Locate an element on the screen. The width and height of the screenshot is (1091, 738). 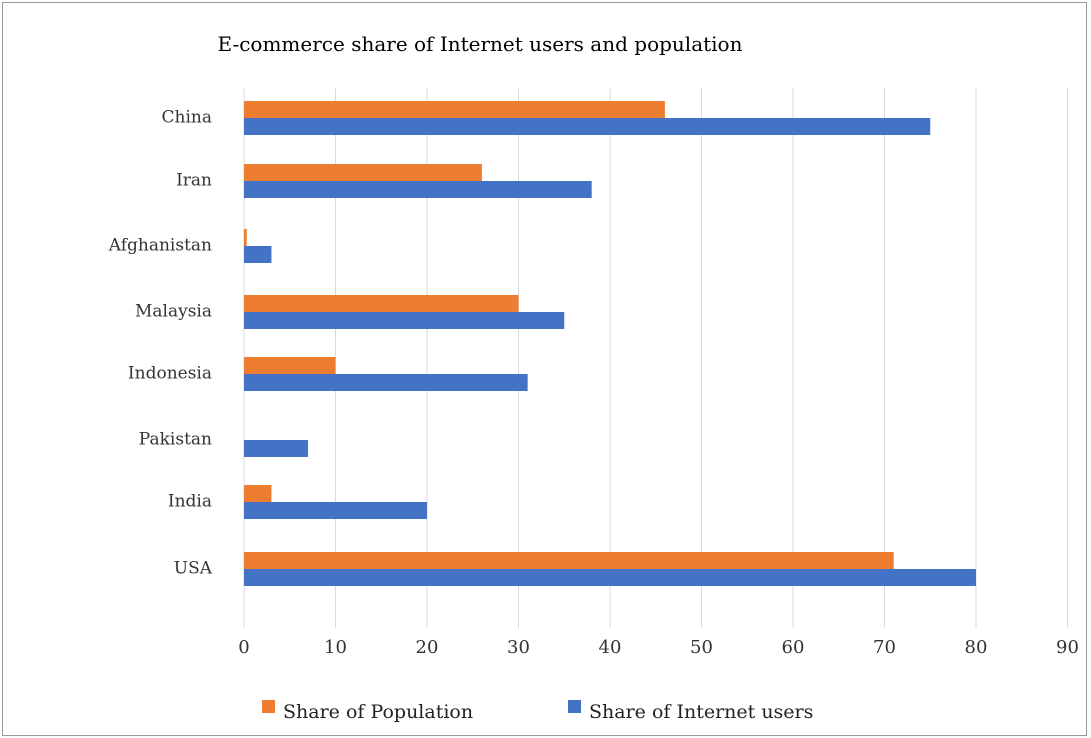
y-category-label-iran: Iran is located at coordinates (194, 181).